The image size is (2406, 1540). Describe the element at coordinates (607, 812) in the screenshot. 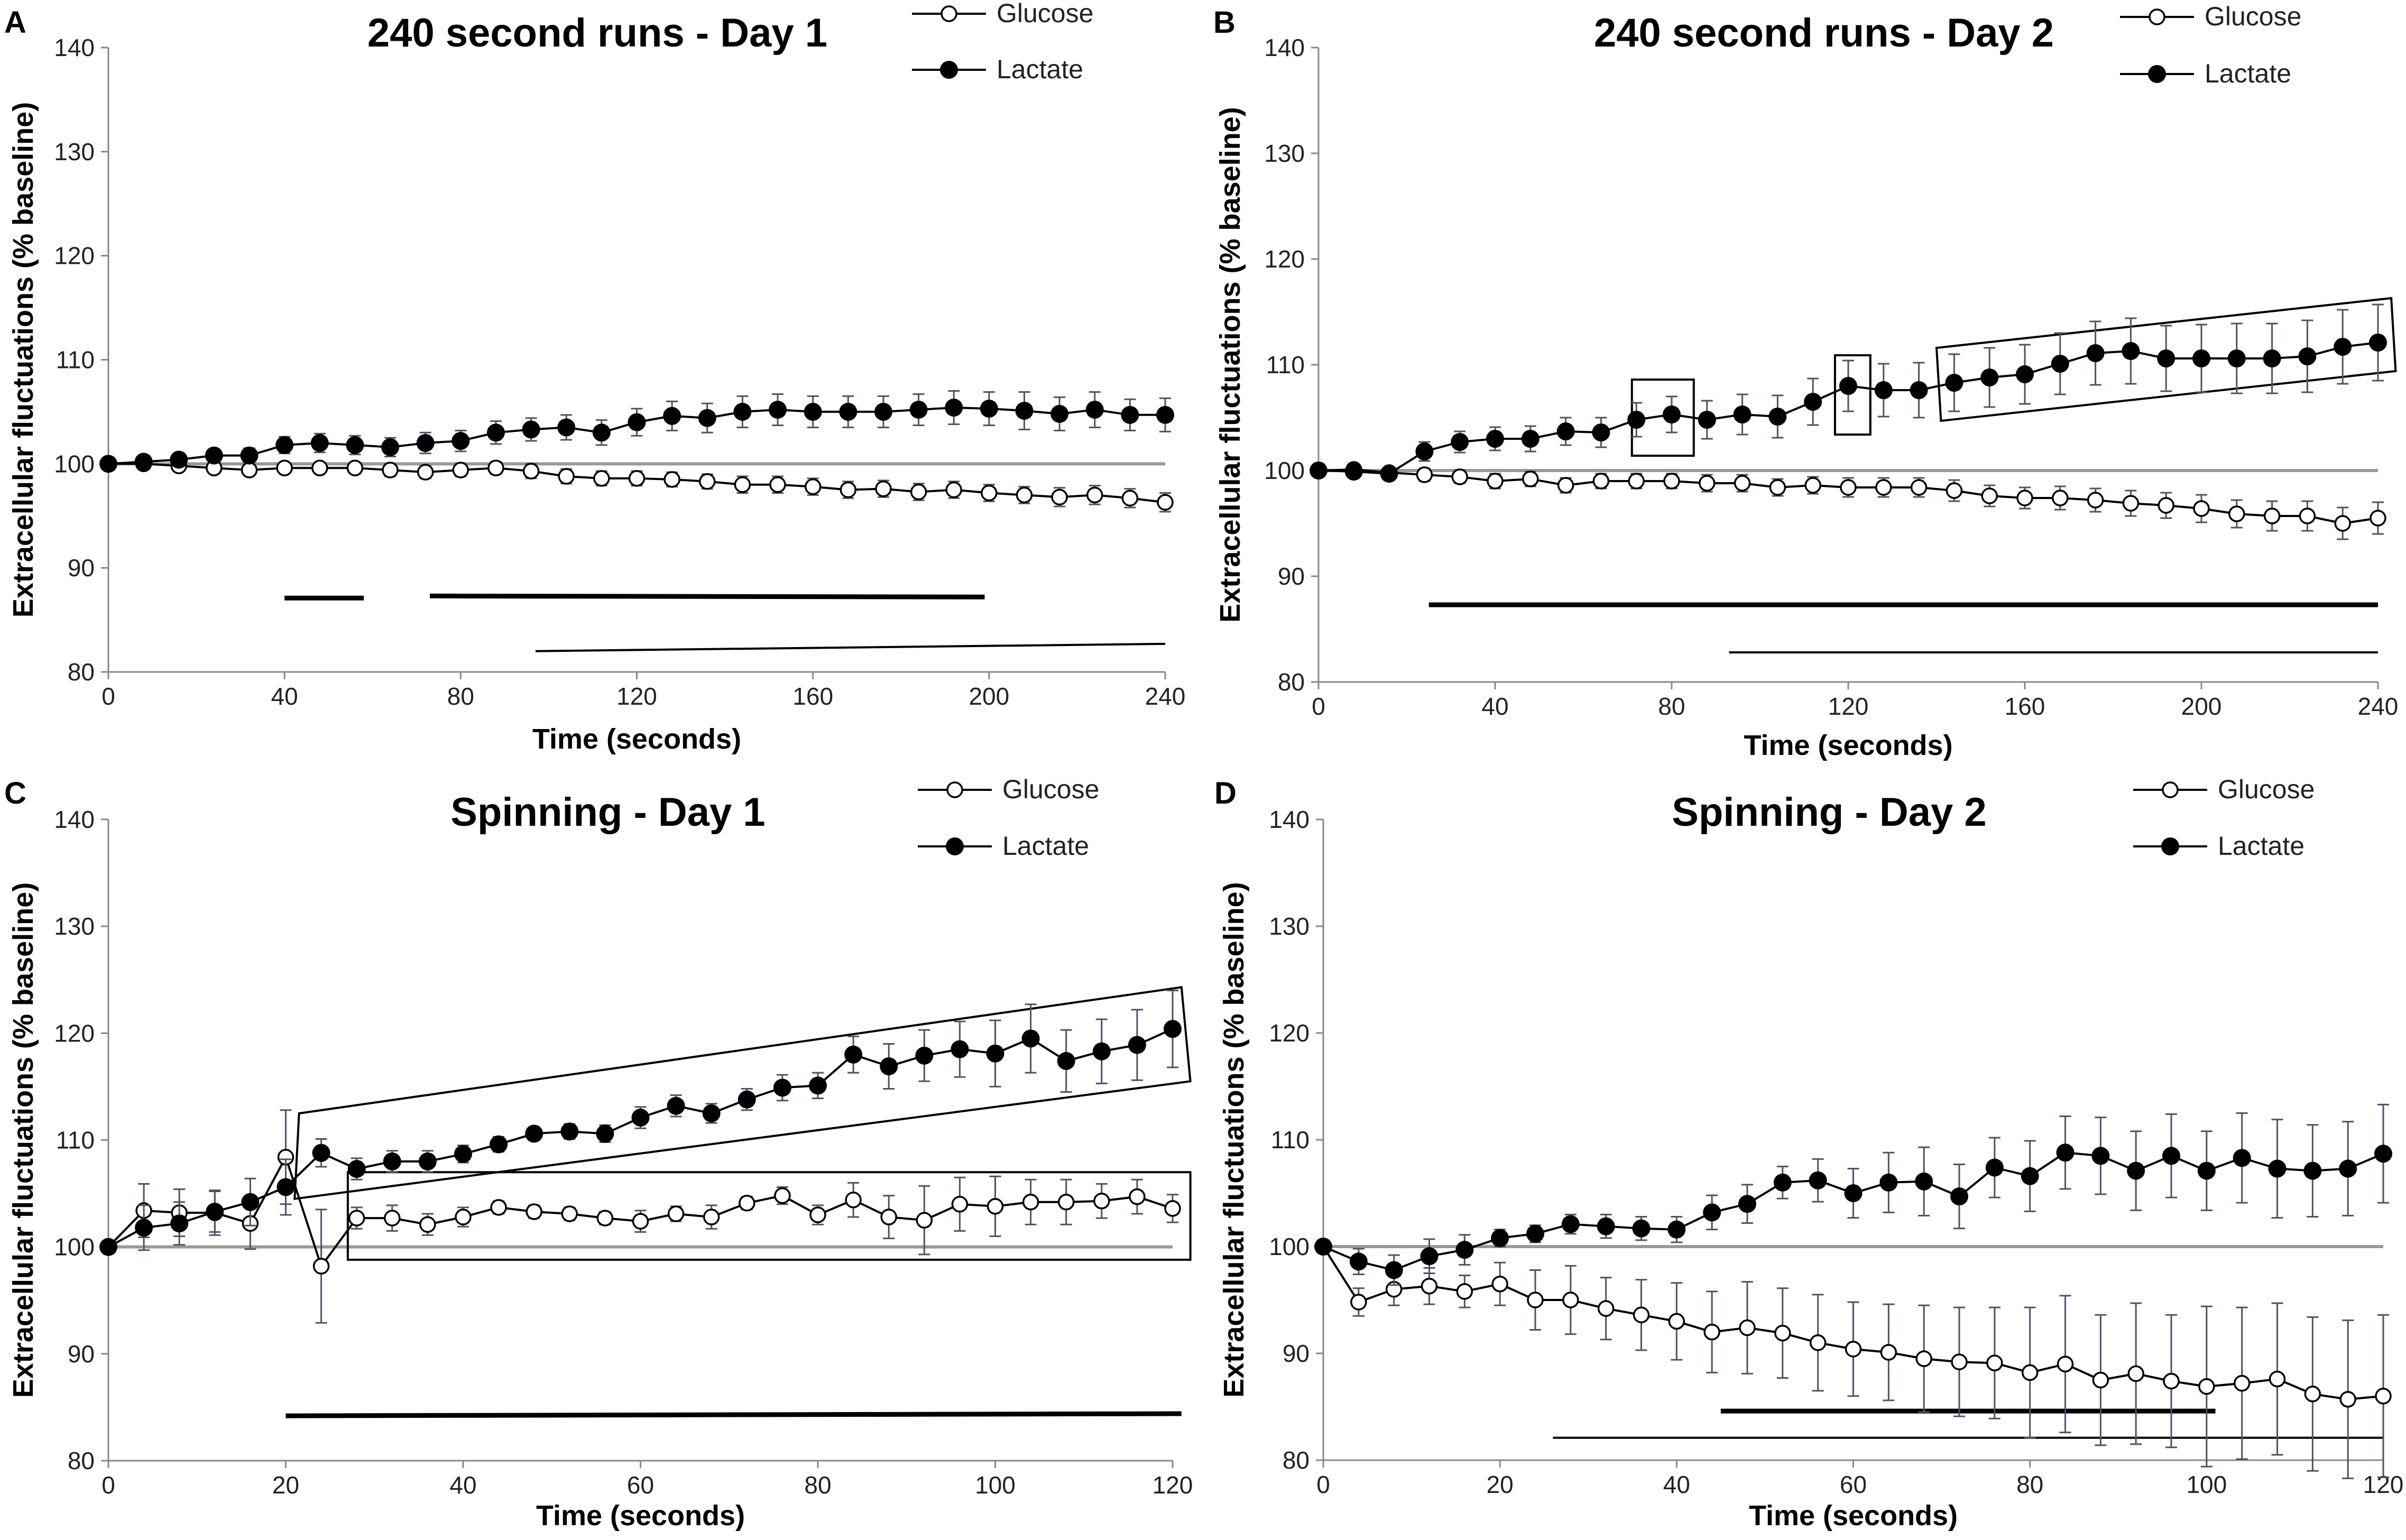

I see `chart-title: Spinning - Day 1` at that location.